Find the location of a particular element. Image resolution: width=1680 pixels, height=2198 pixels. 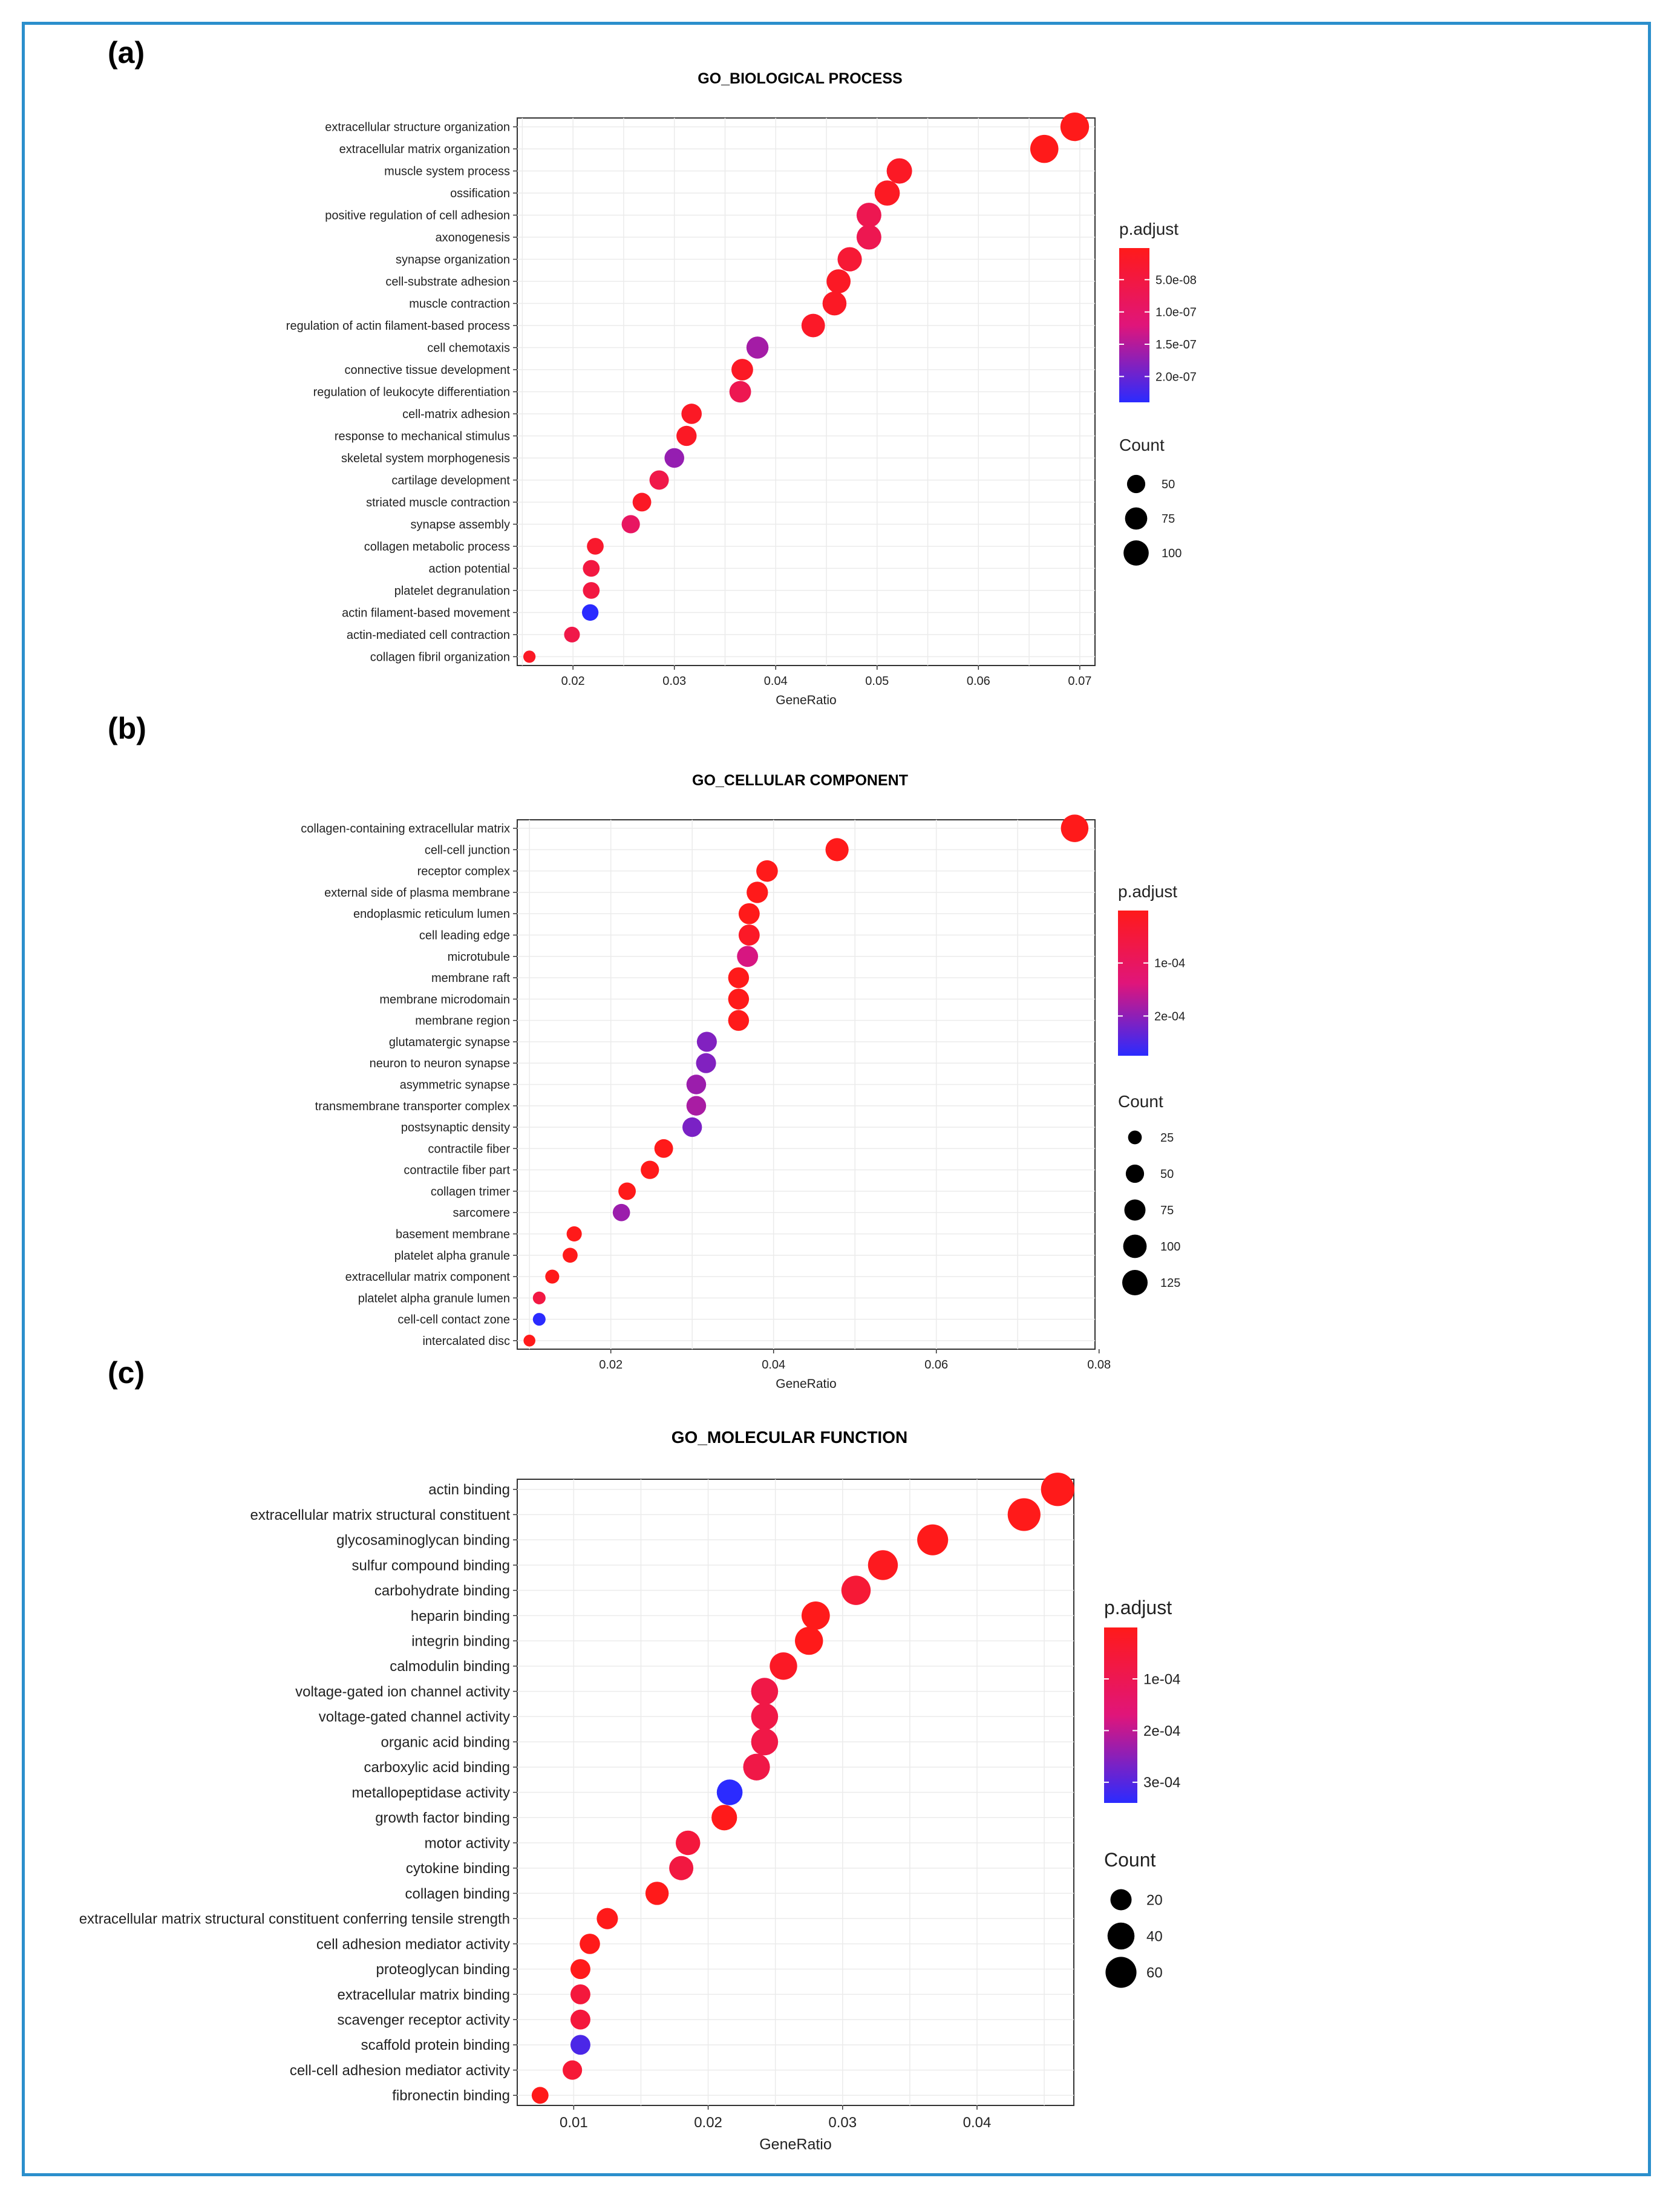

y-tick-label: sarcomere is located at coordinates (481, 1213).